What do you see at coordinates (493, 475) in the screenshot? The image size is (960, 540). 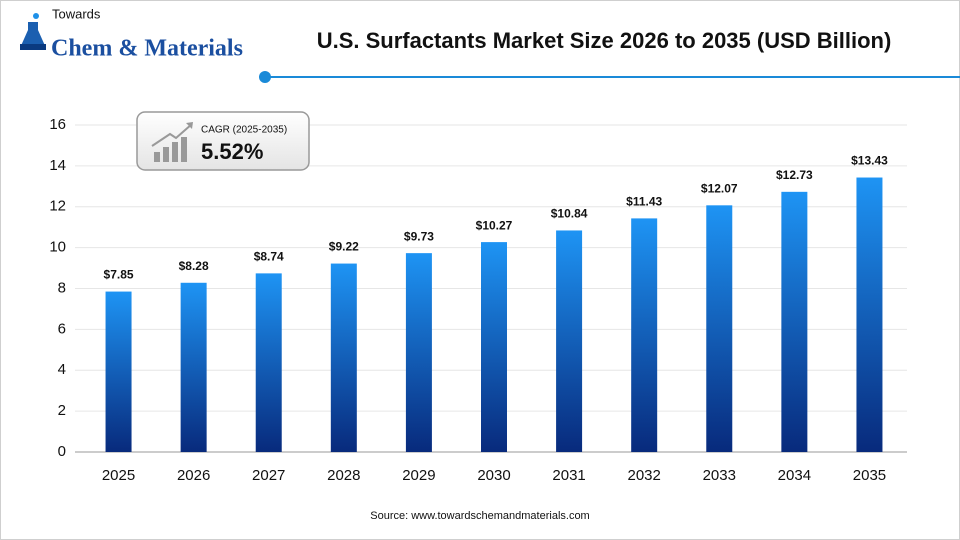 I see `x-tick-label: 2030` at bounding box center [493, 475].